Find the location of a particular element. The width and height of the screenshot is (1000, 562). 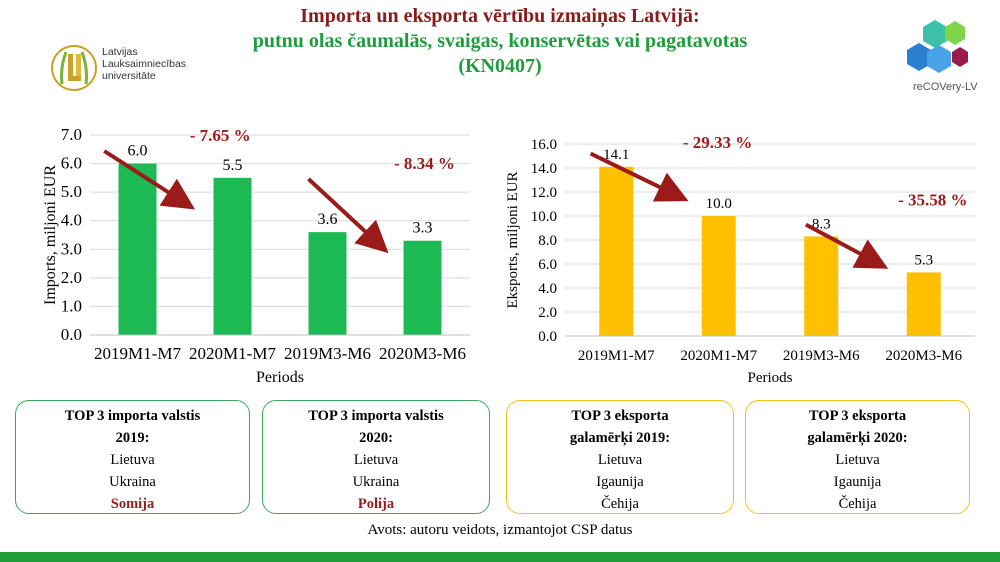

y-tick-label: 3.0 is located at coordinates (71, 248).